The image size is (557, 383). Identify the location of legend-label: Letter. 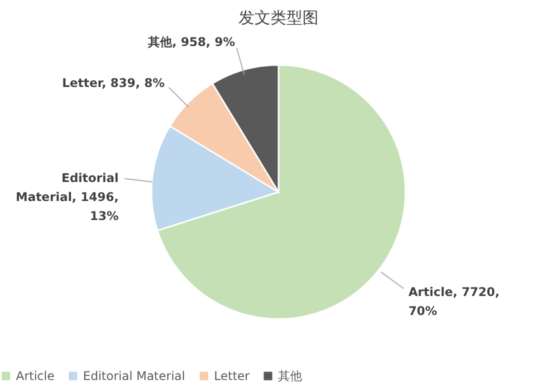
(232, 376).